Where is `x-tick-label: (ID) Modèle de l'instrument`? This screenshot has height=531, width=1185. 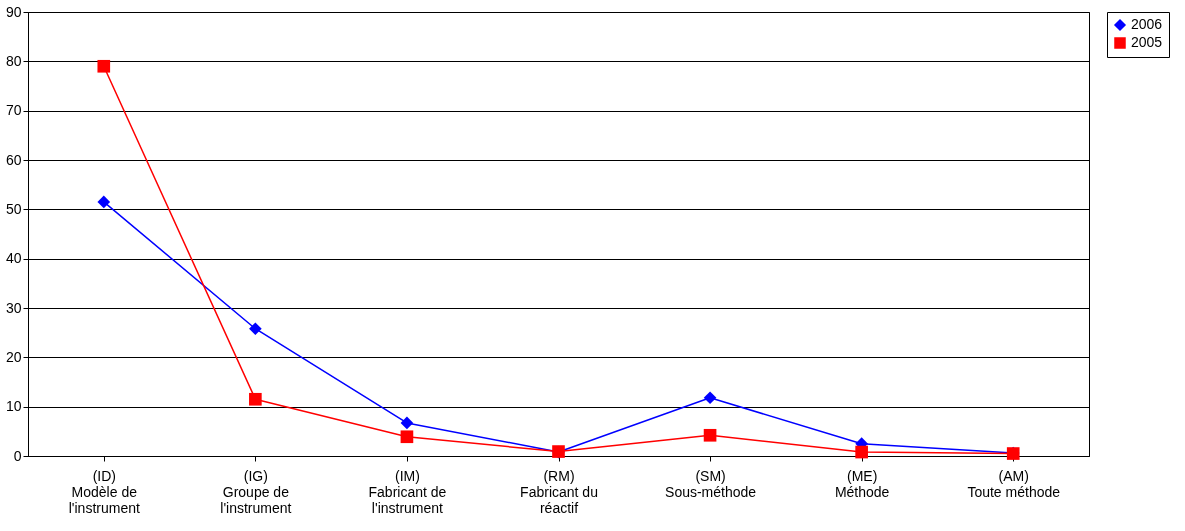 x-tick-label: (ID) Modèle de l'instrument is located at coordinates (104, 491).